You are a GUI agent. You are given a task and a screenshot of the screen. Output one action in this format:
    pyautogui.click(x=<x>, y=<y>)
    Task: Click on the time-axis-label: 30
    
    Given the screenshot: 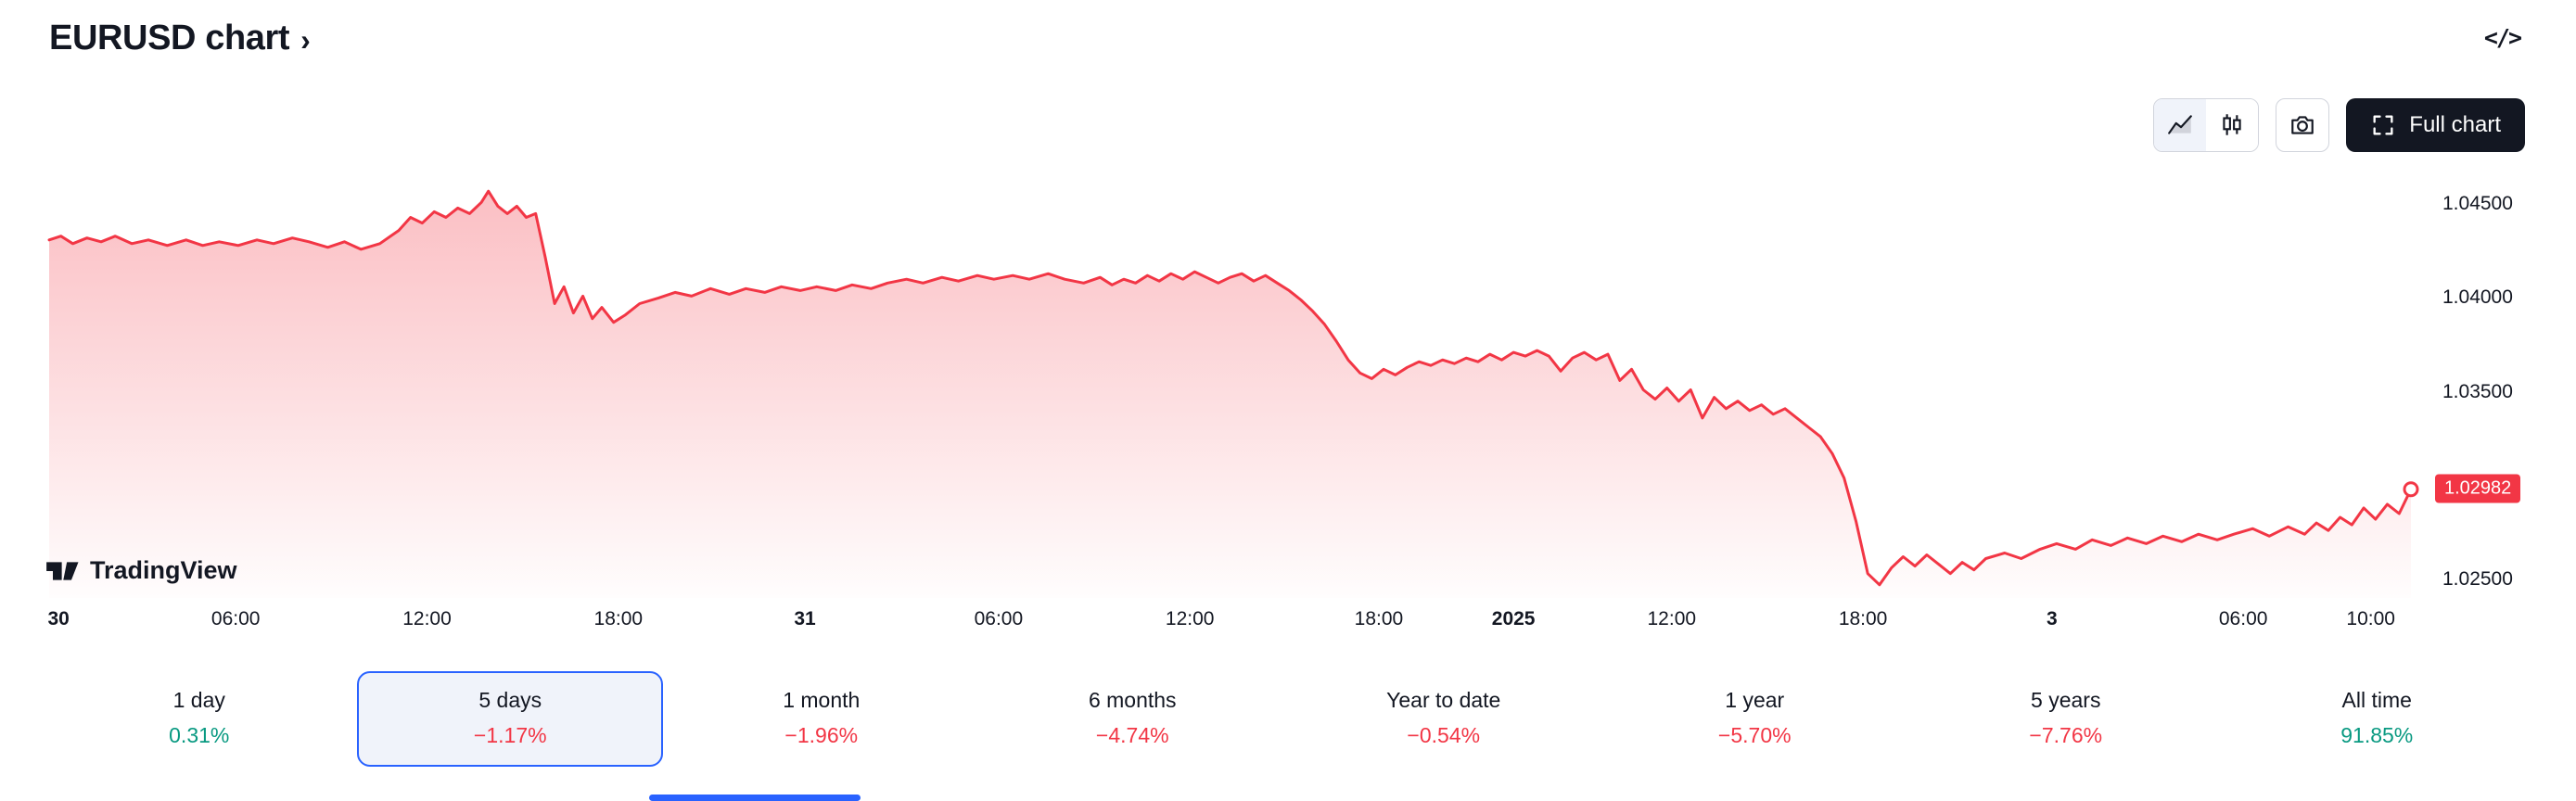 What is the action you would take?
    pyautogui.click(x=59, y=618)
    